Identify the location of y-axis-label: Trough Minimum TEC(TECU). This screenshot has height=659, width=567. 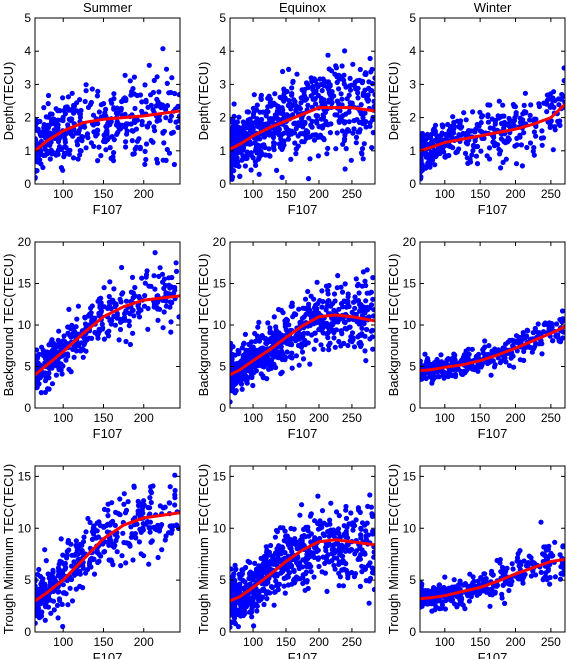
(393, 549).